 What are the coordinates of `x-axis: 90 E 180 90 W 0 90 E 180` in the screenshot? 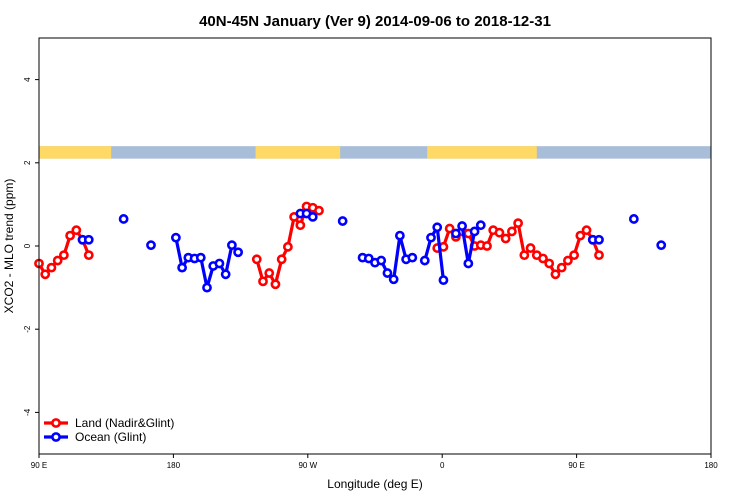 It's located at (374, 462).